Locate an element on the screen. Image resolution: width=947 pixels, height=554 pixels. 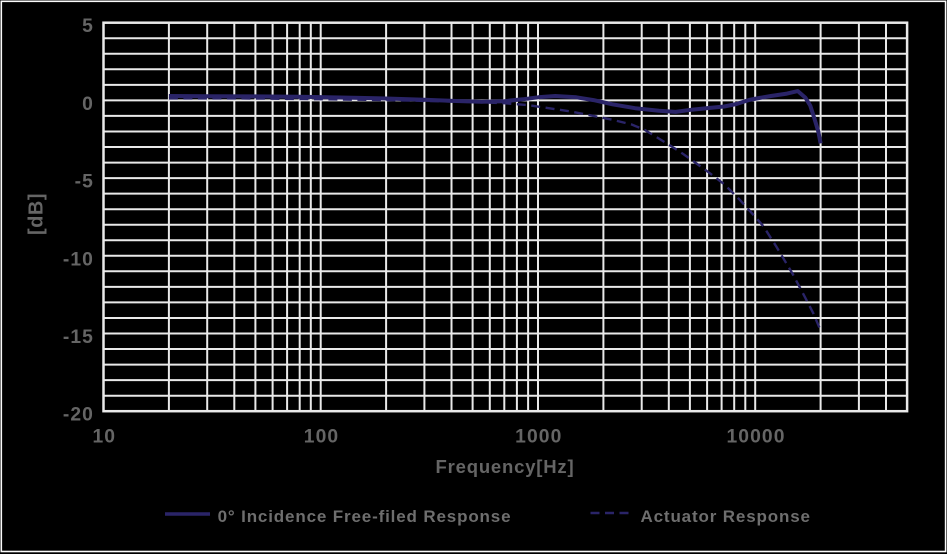
svg-text: 100 is located at coordinates (321, 437).